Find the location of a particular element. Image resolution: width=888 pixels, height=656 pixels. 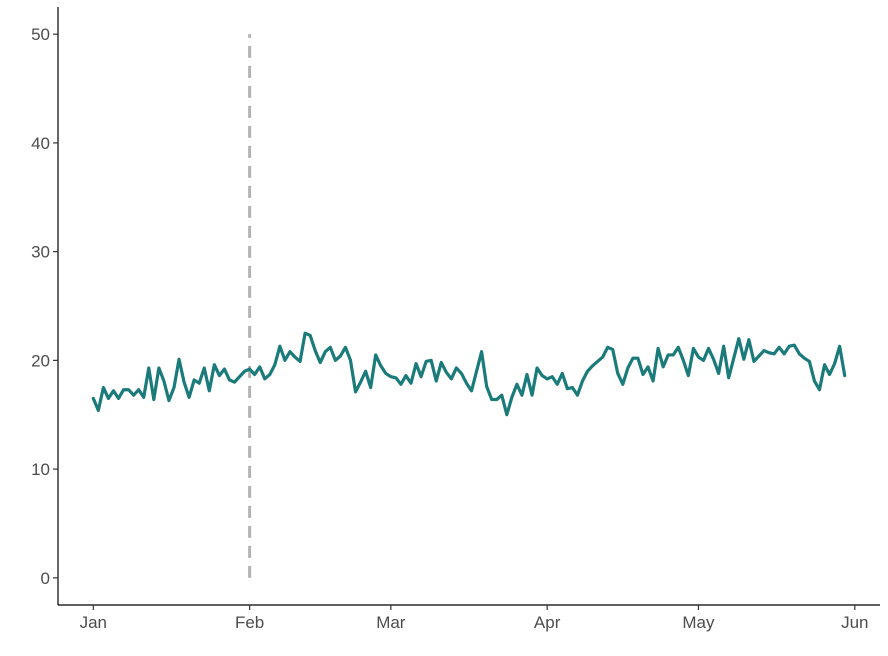

y-tick-label: 30 is located at coordinates (40, 252).